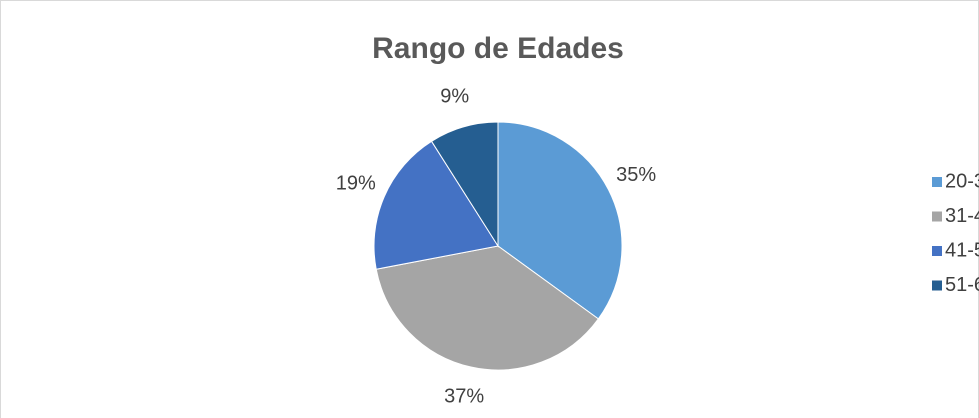 The height and width of the screenshot is (418, 979). What do you see at coordinates (464, 397) in the screenshot?
I see `data-label: 37%` at bounding box center [464, 397].